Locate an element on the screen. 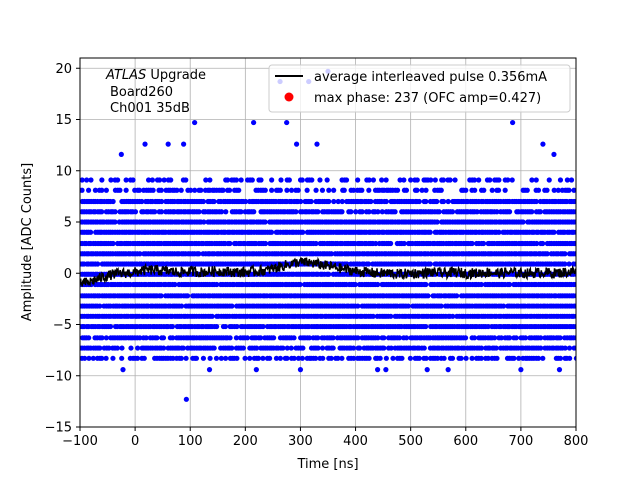  y-tick-label: 5 is located at coordinates (68, 223).